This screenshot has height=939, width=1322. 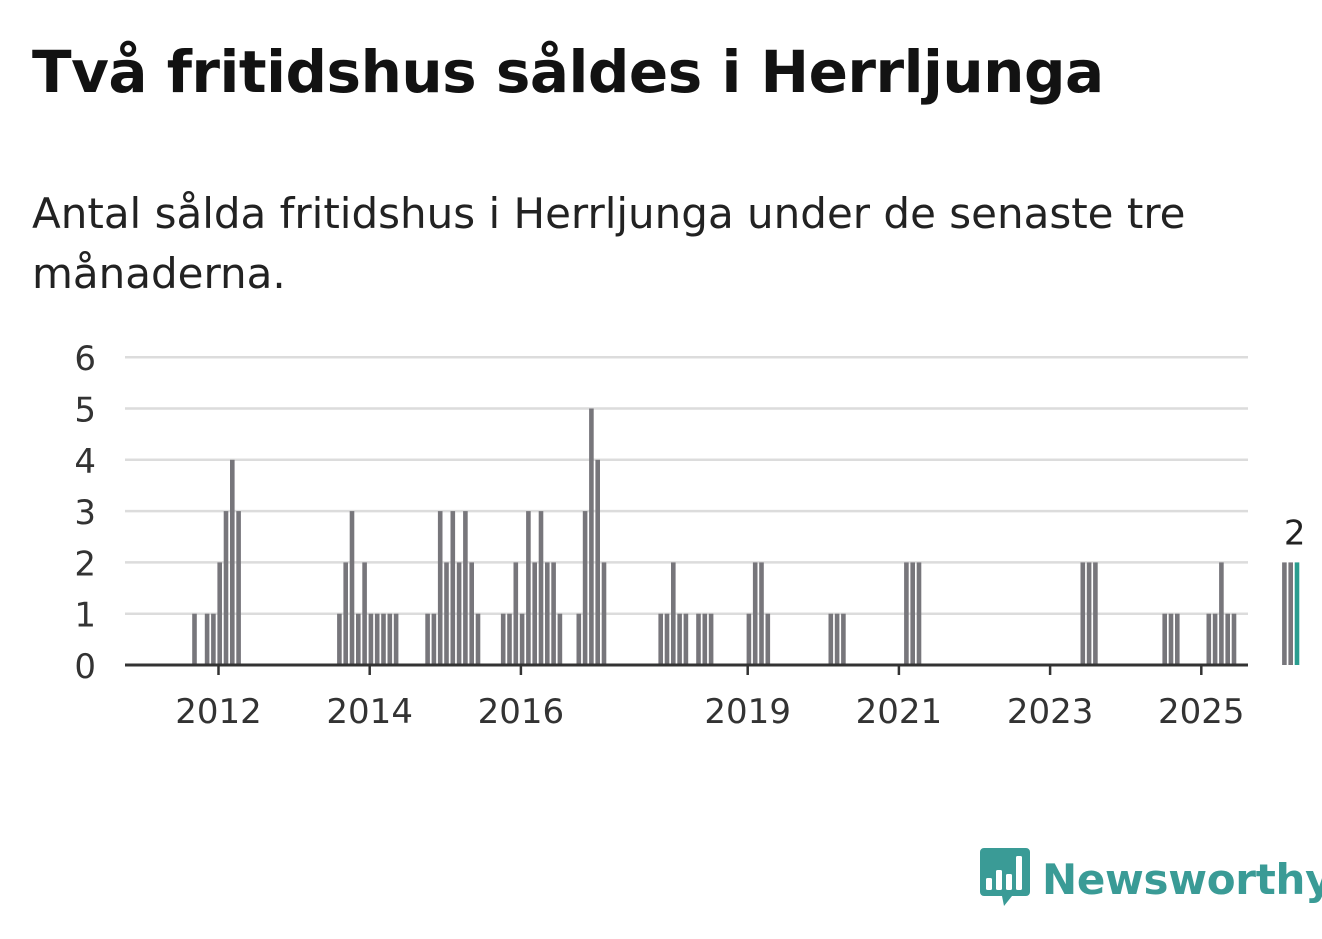 What do you see at coordinates (85, 616) in the screenshot?
I see `y-tick-label: 1` at bounding box center [85, 616].